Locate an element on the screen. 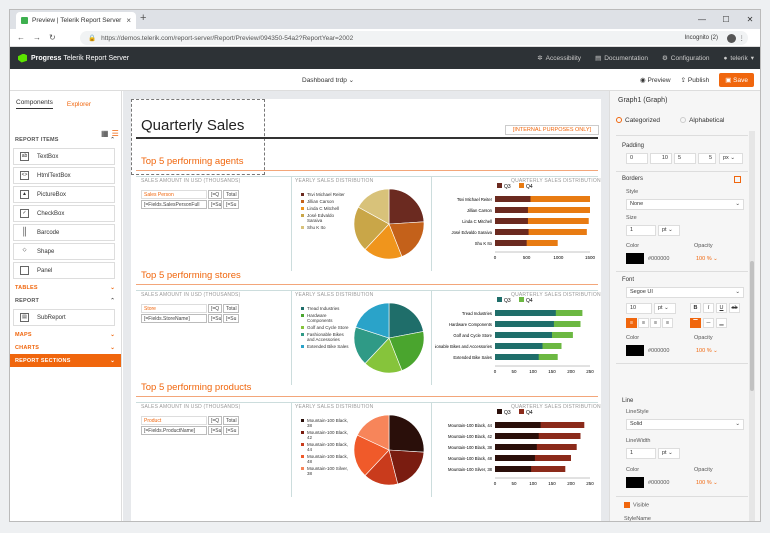 This screenshot has width=770, height=533. valign-bottom-button: ▁ is located at coordinates (721, 323).